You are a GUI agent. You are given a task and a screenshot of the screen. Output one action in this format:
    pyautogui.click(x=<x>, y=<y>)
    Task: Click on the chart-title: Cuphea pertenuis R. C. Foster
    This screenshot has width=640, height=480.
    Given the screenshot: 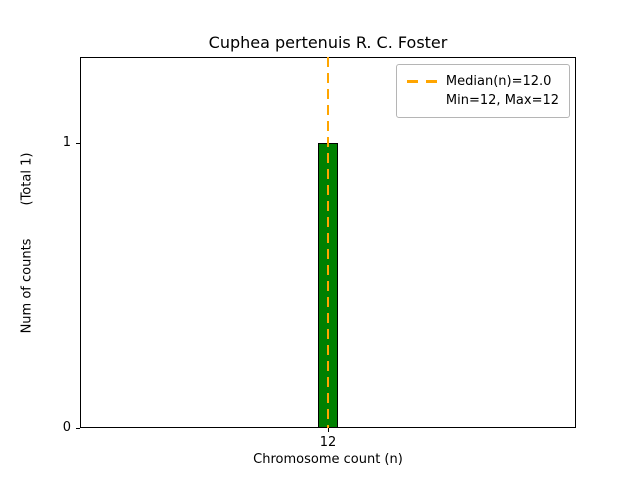 What is the action you would take?
    pyautogui.click(x=328, y=42)
    